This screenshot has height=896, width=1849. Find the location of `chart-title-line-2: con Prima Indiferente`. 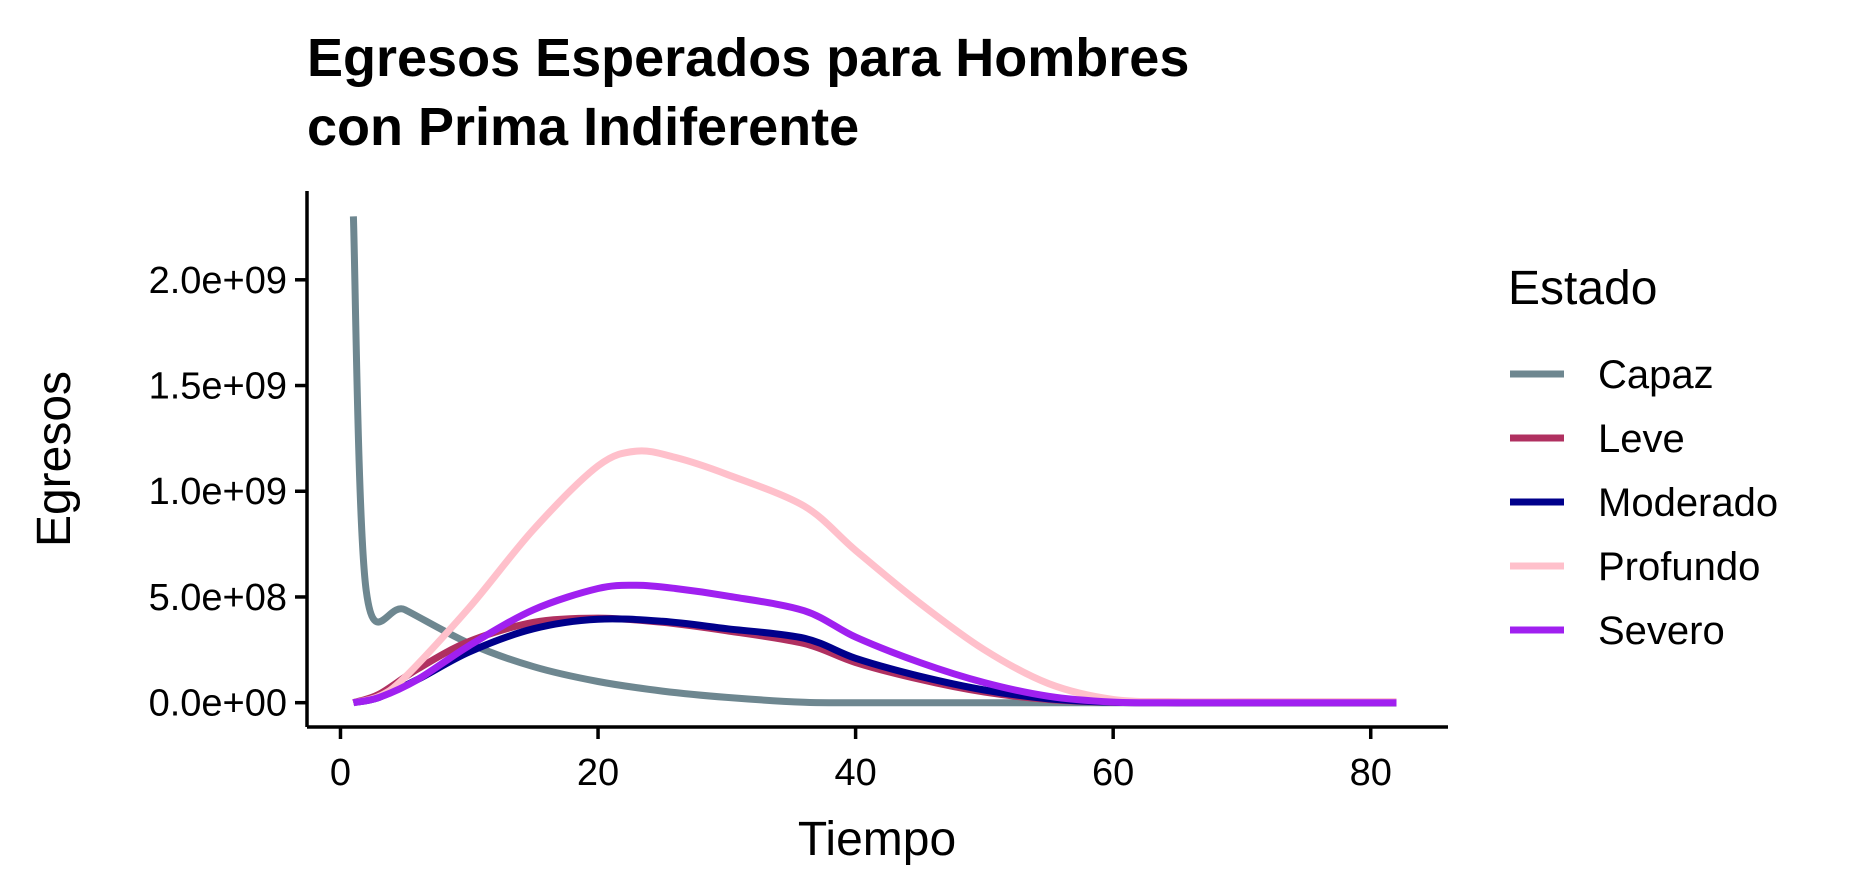

chart-title-line-2: con Prima Indiferente is located at coordinates (583, 127).